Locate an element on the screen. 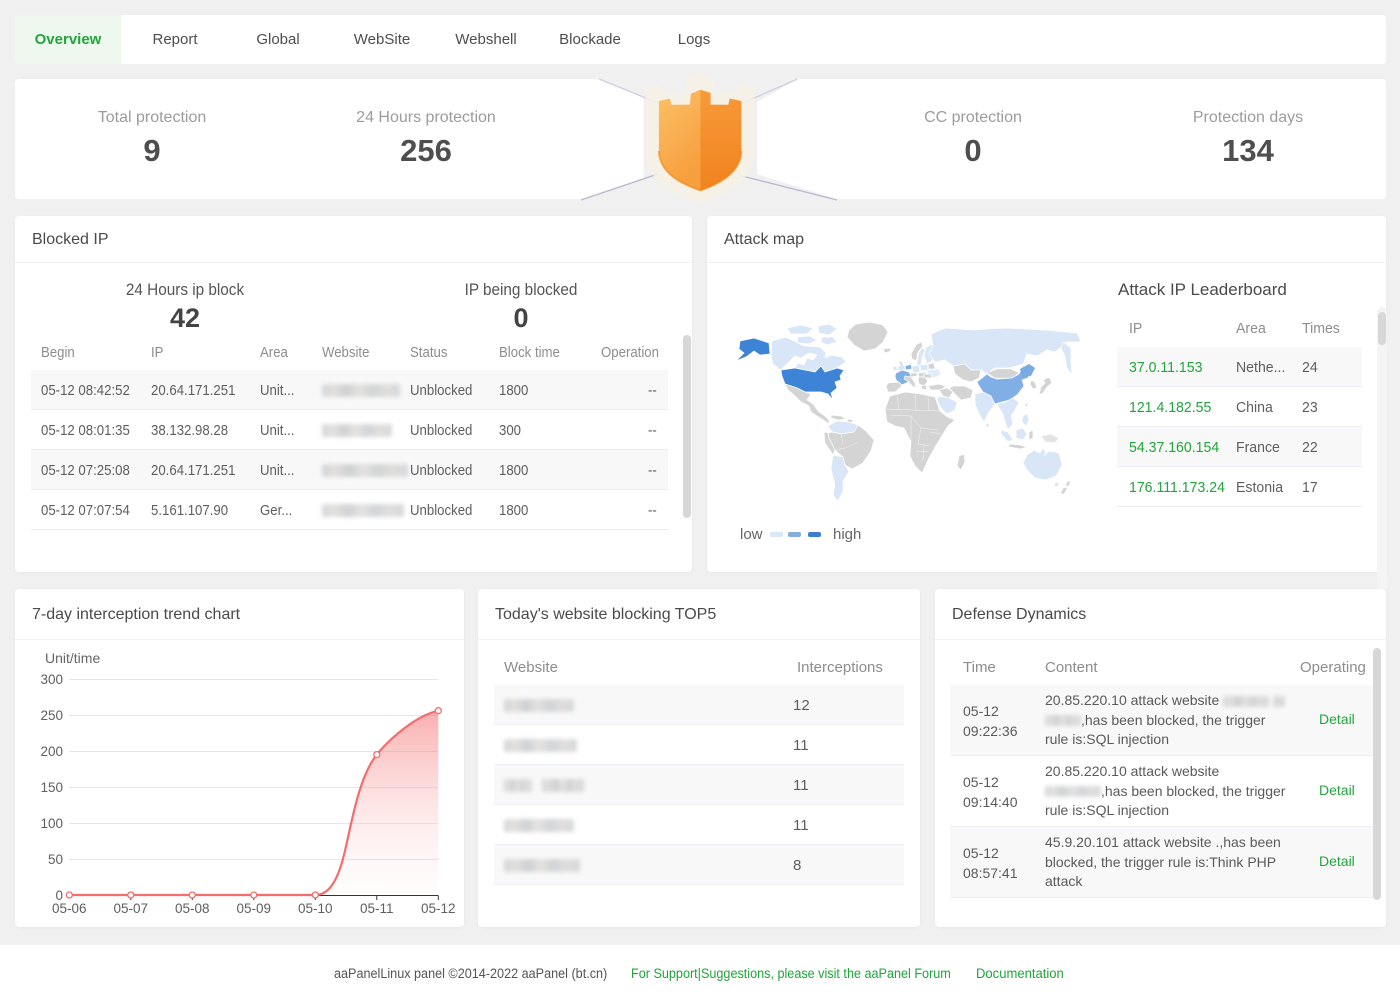  svg-text: 150 is located at coordinates (51, 787).